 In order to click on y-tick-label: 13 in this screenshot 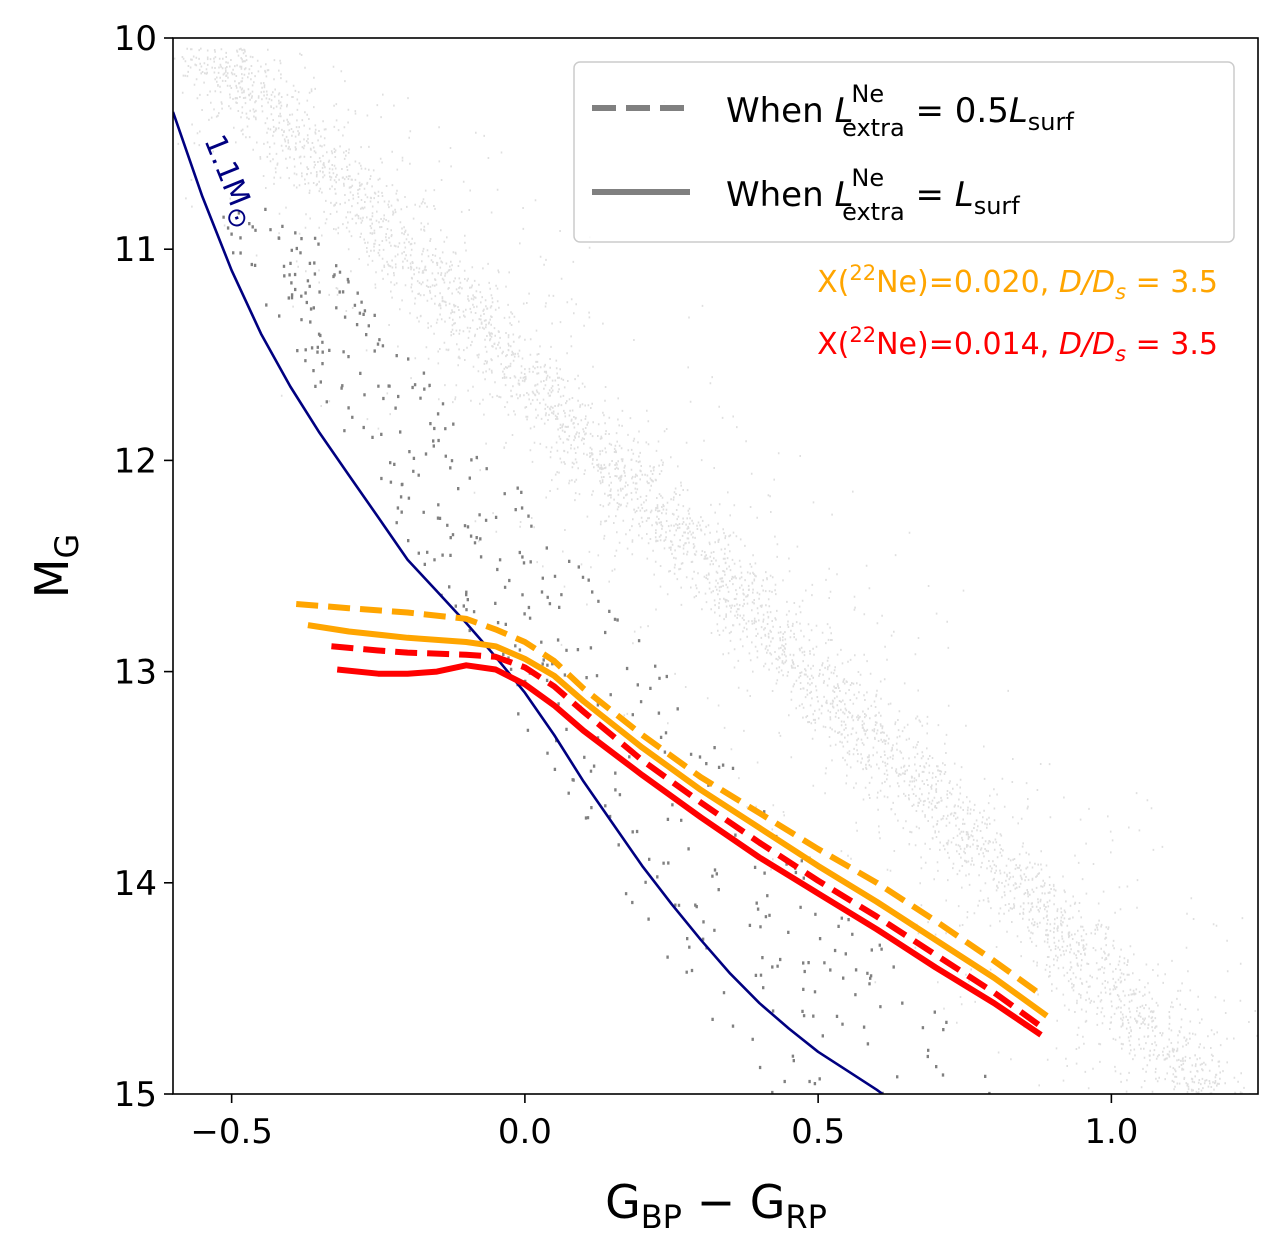, I will do `click(135, 673)`.